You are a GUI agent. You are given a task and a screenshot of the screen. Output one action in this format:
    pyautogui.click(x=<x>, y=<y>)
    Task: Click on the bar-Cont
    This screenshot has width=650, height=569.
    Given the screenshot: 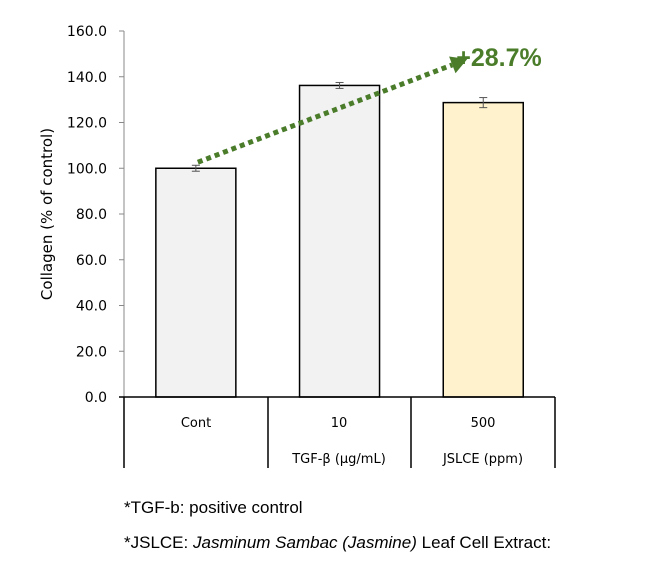 What is the action you would take?
    pyautogui.click(x=196, y=282)
    